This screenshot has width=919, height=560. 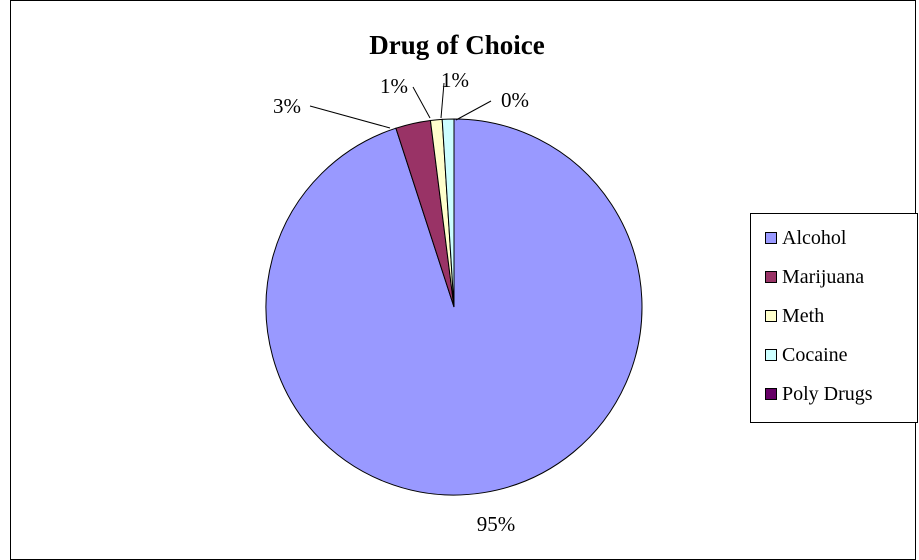 I want to click on legend-label-cocaine: Cocaine, so click(x=815, y=354).